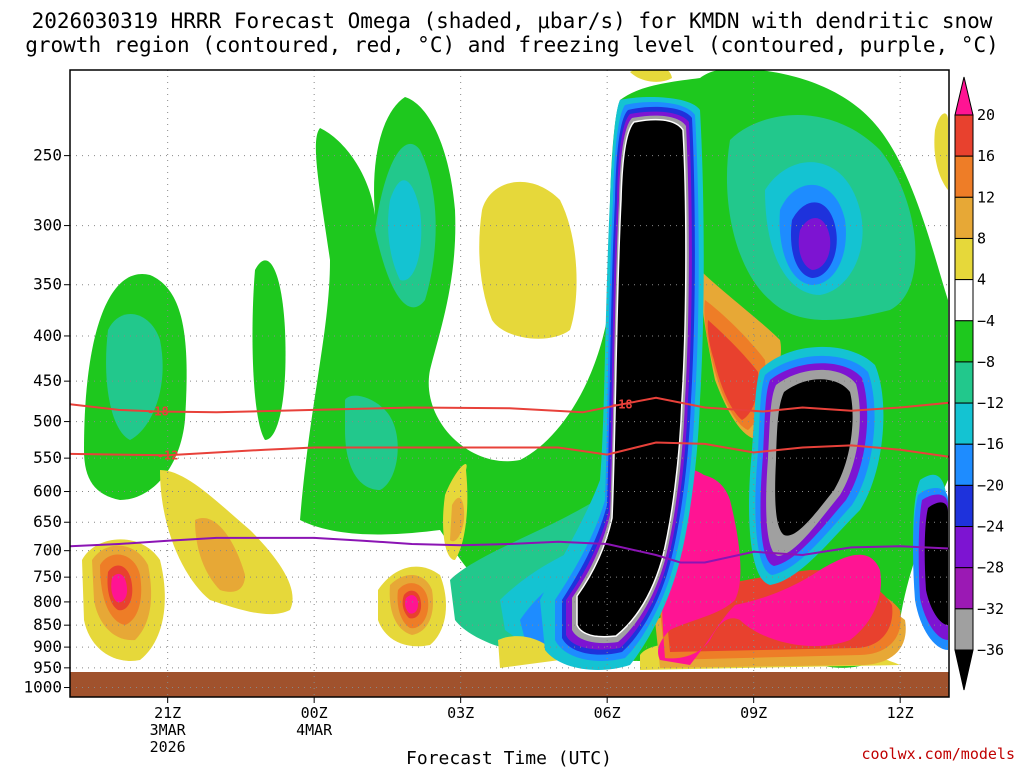 The width and height of the screenshot is (1024, 768). Describe the element at coordinates (900, 713) in the screenshot. I see `x-tick-label: 12Z` at that location.